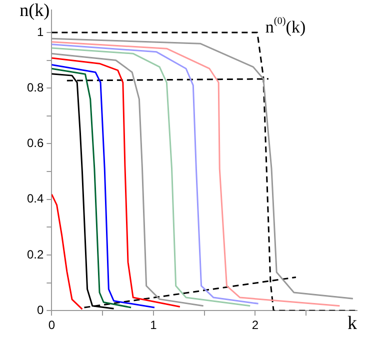 This screenshot has width=365, height=344. I want to click on x-tick-label: 2, so click(255, 325).